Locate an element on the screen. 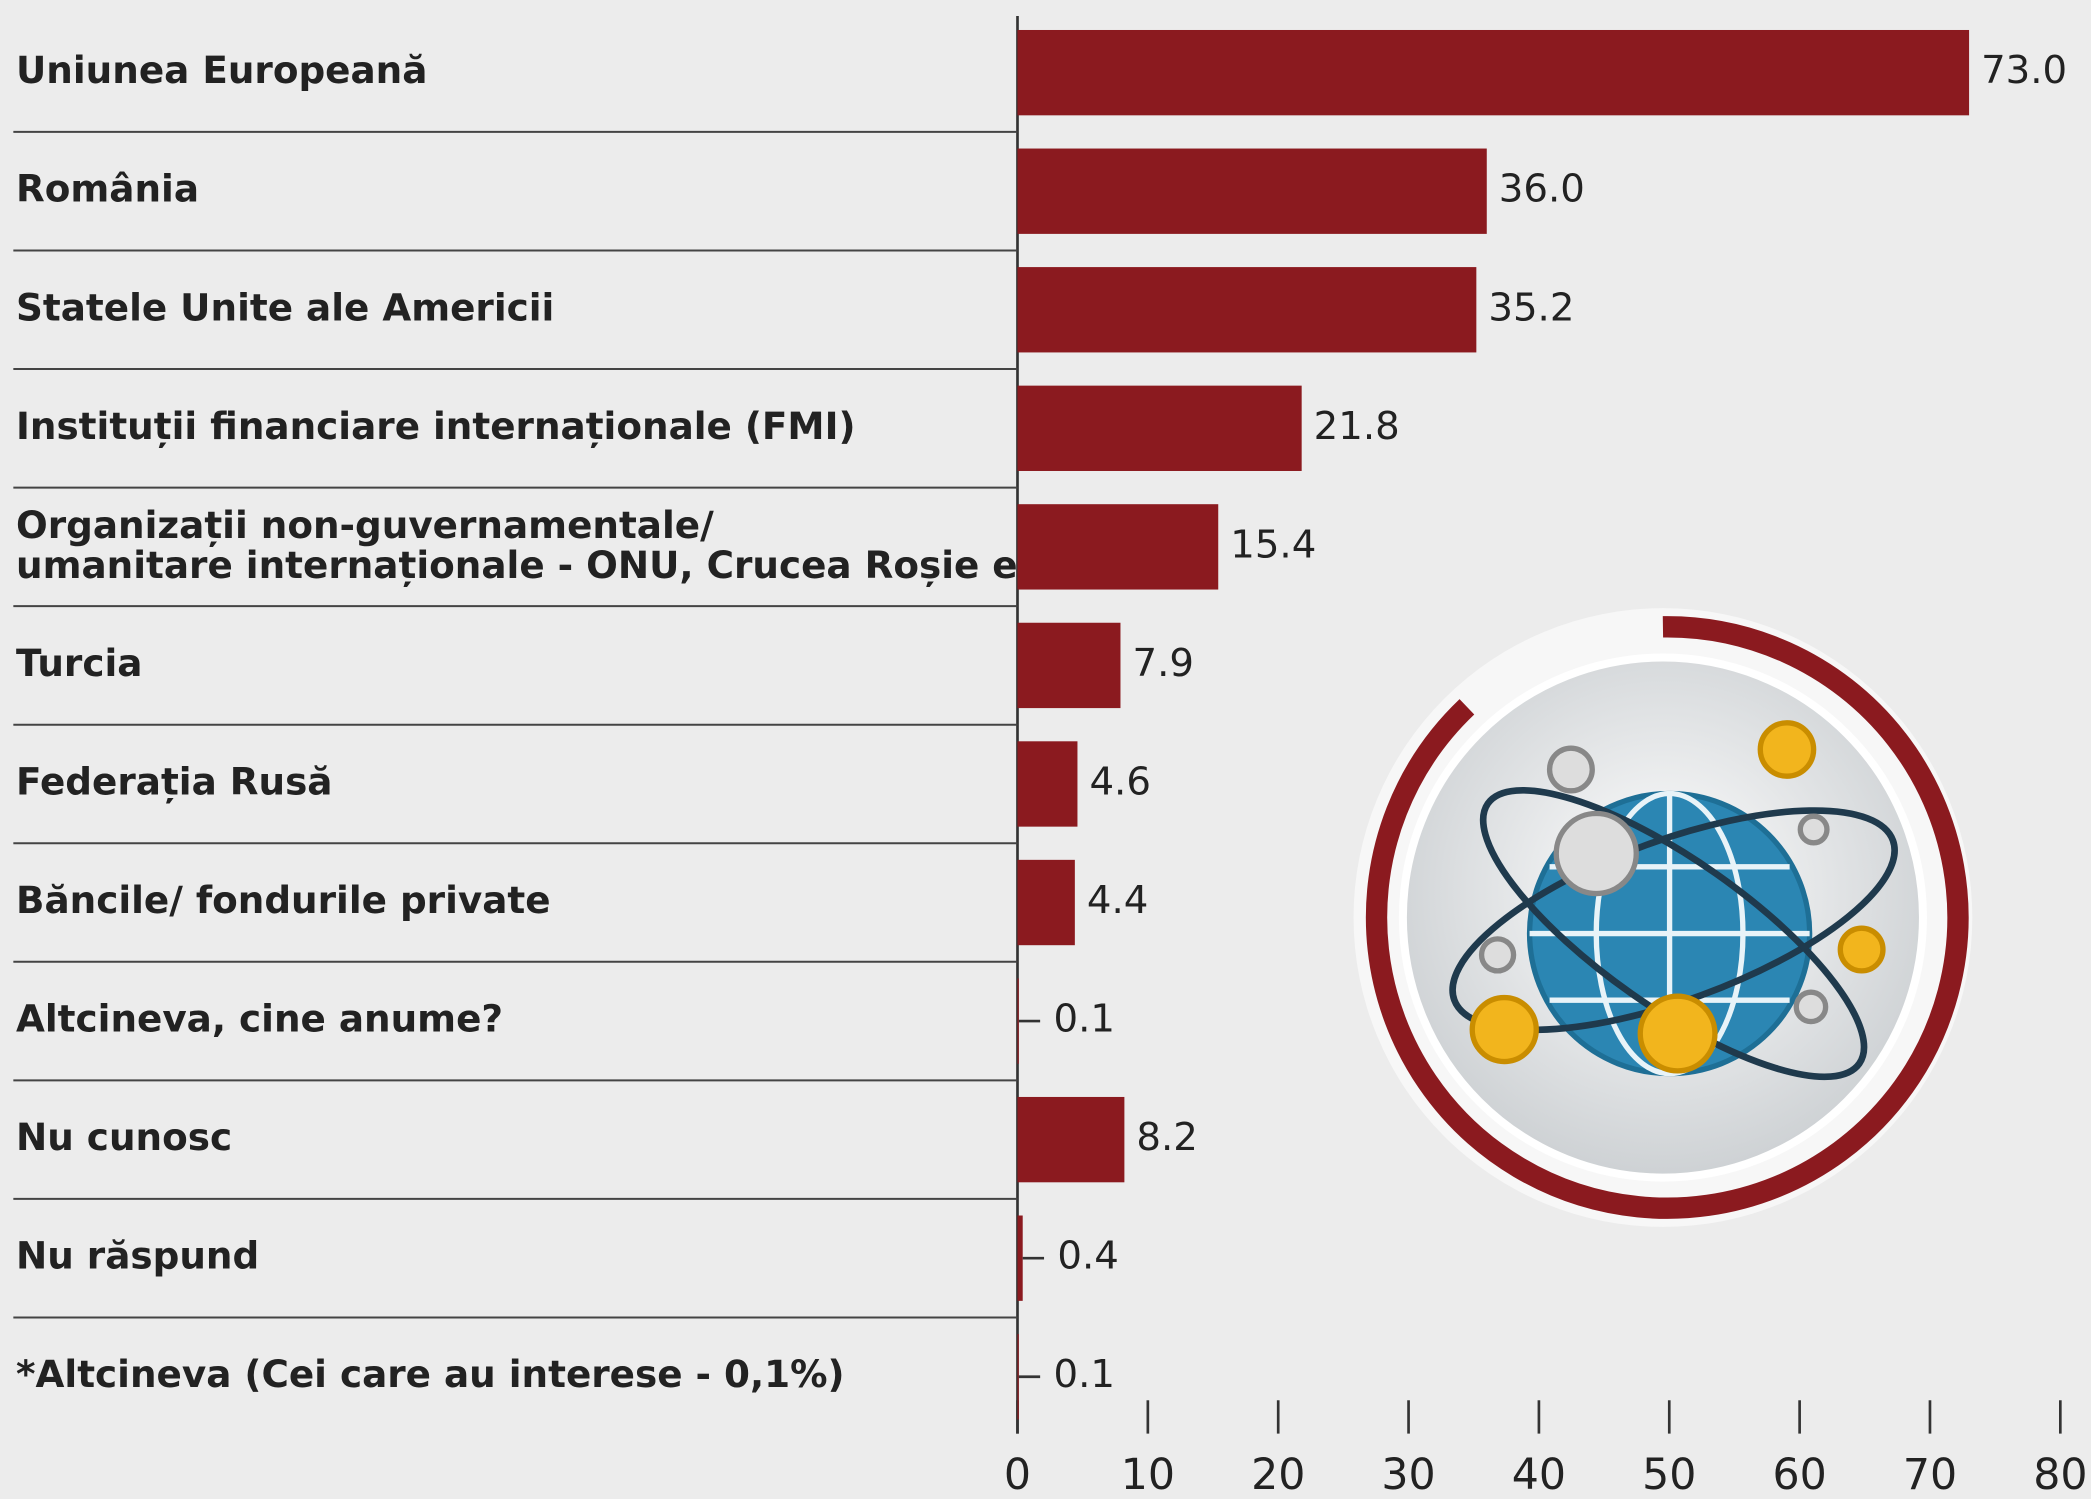 Image resolution: width=2091 pixels, height=1499 pixels. category-label: Altcineva, cine anume? is located at coordinates (259, 1019).